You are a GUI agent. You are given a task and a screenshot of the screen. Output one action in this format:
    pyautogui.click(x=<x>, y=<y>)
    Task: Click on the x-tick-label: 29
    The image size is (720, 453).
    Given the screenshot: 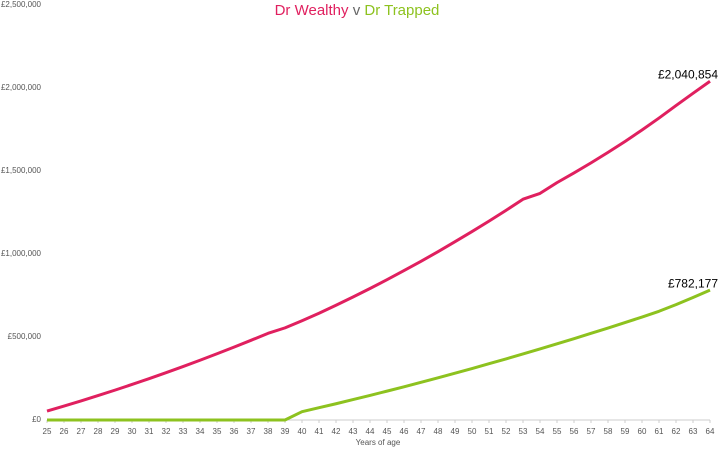 What is the action you would take?
    pyautogui.click(x=115, y=431)
    